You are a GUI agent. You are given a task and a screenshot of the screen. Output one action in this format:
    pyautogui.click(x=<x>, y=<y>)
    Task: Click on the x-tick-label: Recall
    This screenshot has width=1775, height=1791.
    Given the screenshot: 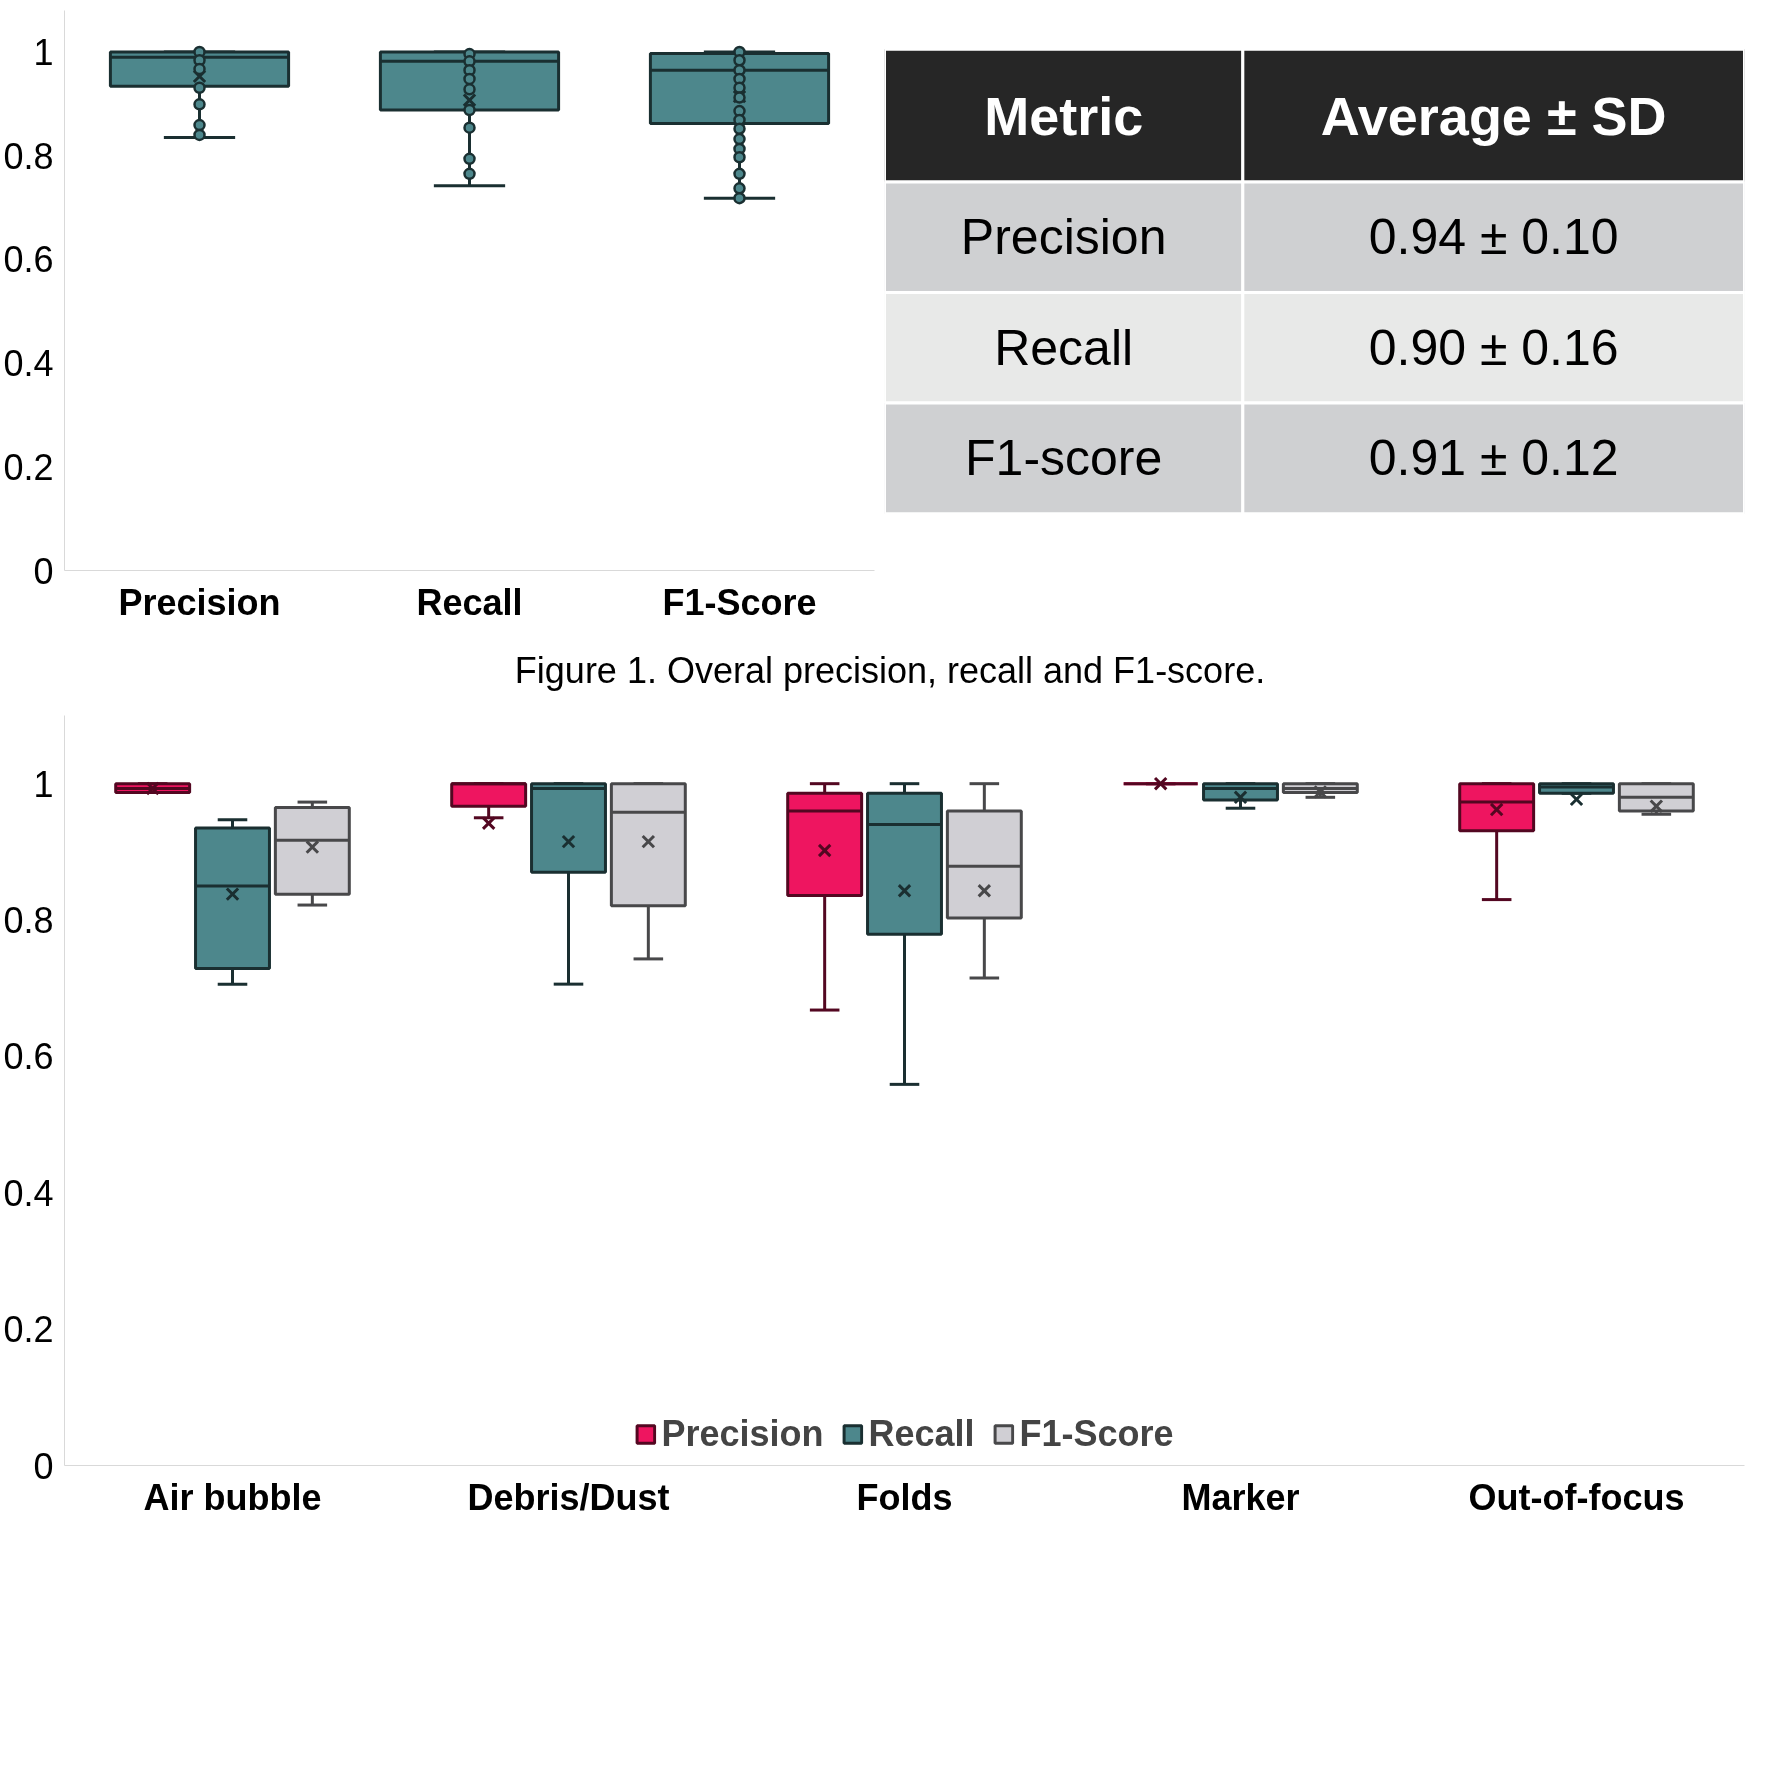 What is the action you would take?
    pyautogui.click(x=469, y=602)
    